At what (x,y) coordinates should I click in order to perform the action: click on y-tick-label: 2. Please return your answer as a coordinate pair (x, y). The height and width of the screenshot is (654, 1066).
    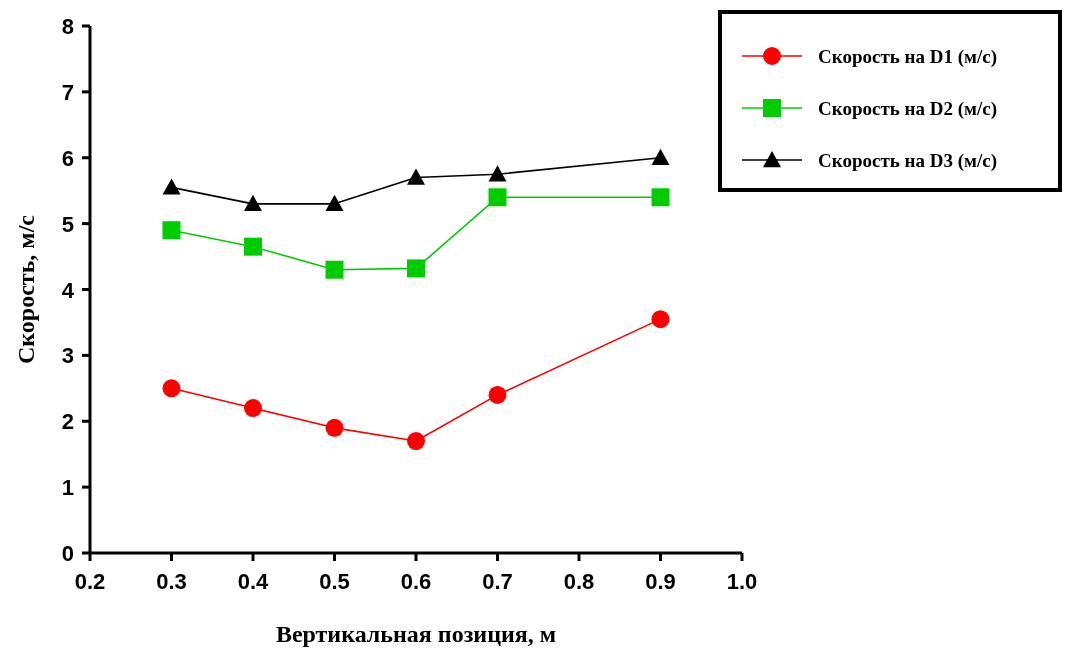
    Looking at the image, I should click on (67, 422).